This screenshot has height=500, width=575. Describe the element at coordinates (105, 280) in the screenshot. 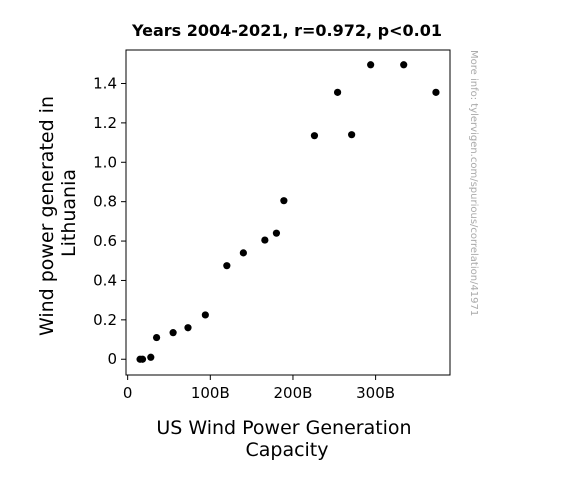

I see `y-tick-label: 0.4` at that location.